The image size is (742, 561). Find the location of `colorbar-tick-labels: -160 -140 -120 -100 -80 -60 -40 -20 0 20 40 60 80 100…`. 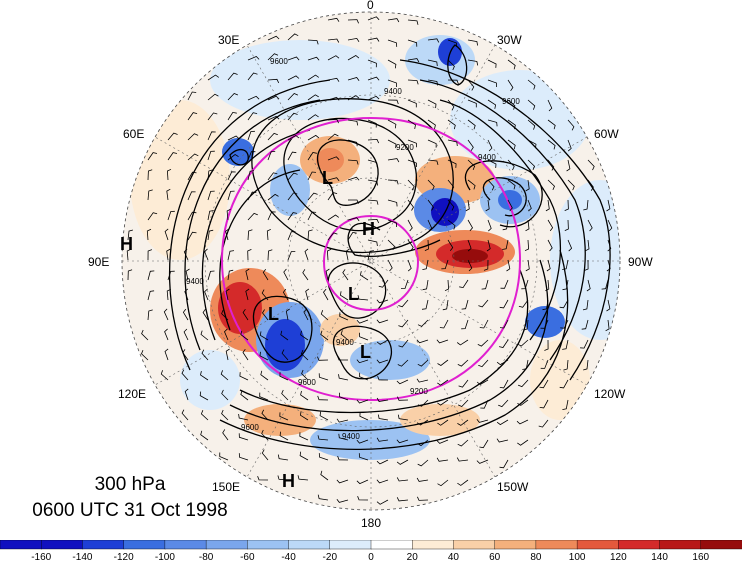

colorbar-tick-labels: -160 -140 -120 -100 -80 -60 -40 -20 0 20 40 60 80 100… is located at coordinates (370, 556).